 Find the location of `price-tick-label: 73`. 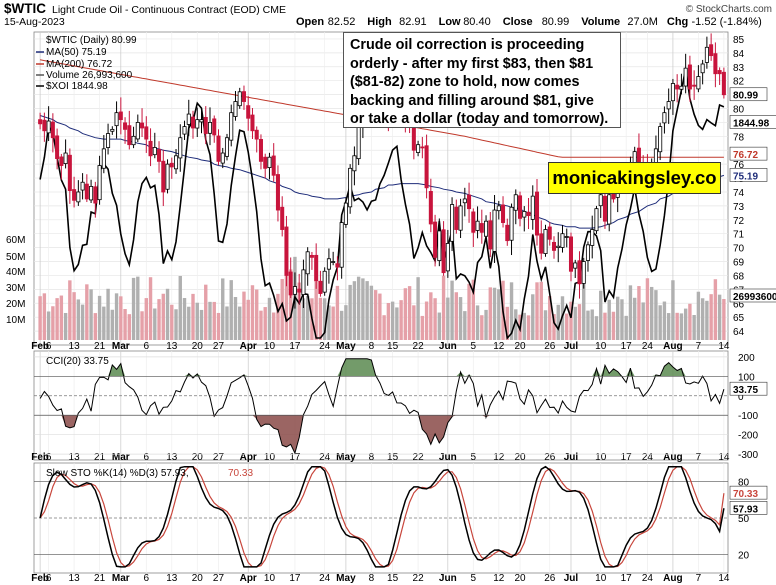

price-tick-label: 73 is located at coordinates (739, 207).